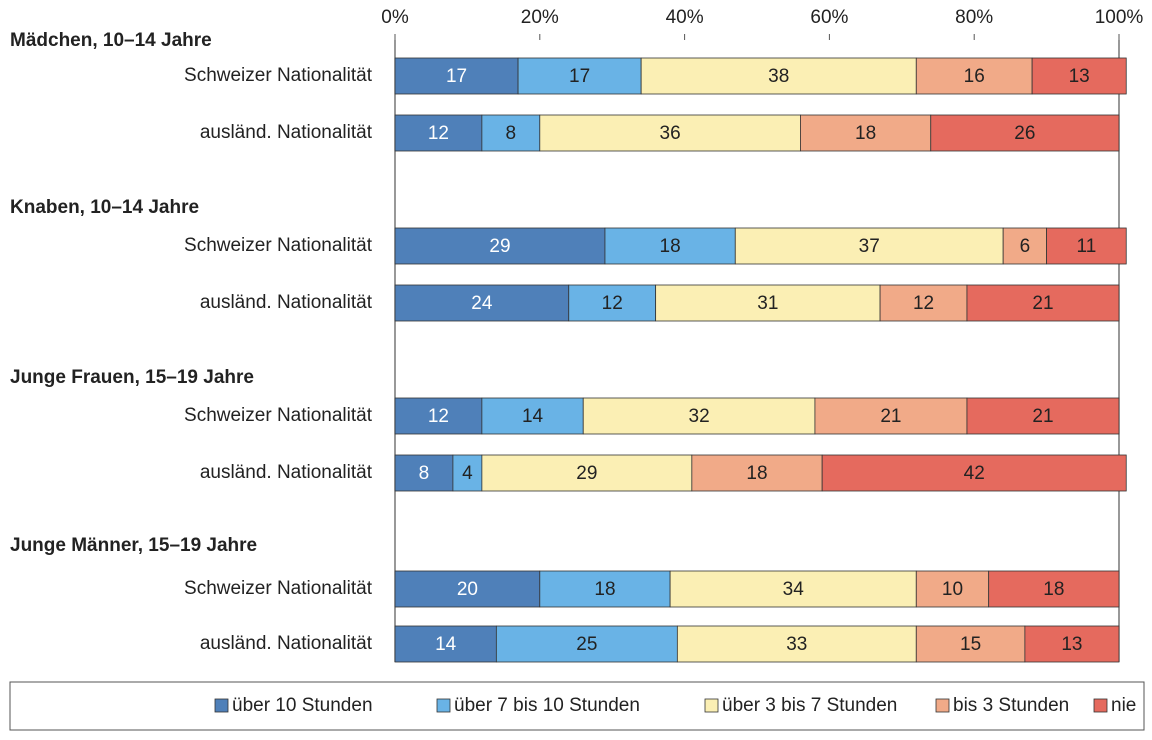  I want to click on value-label: 14, so click(533, 416).